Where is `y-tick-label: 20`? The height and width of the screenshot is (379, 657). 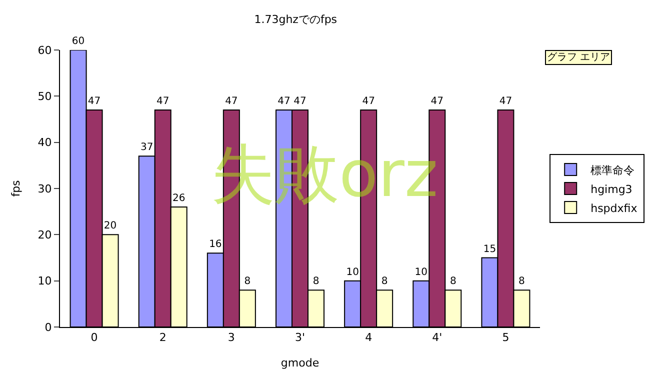 y-tick-label: 20 is located at coordinates (45, 235).